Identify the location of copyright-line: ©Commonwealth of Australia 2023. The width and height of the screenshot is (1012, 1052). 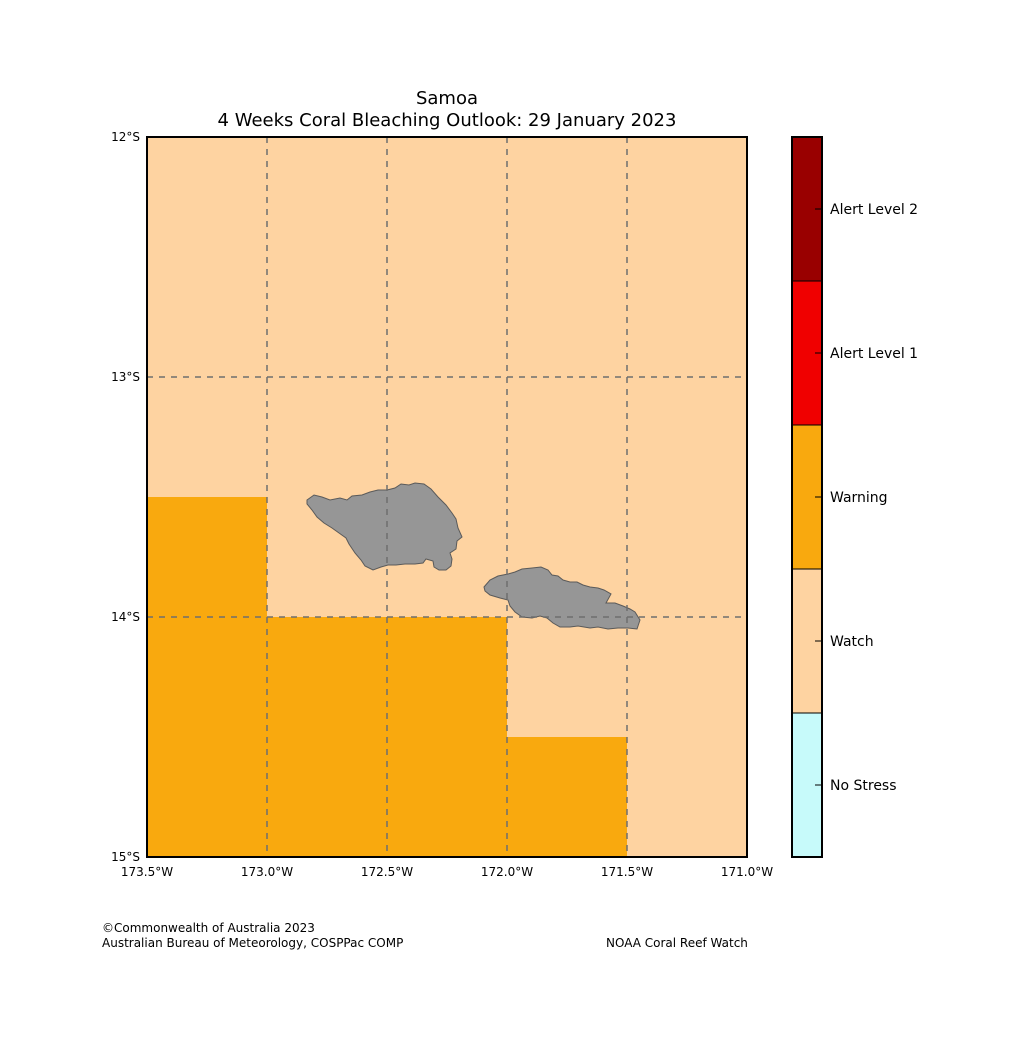
(208, 928).